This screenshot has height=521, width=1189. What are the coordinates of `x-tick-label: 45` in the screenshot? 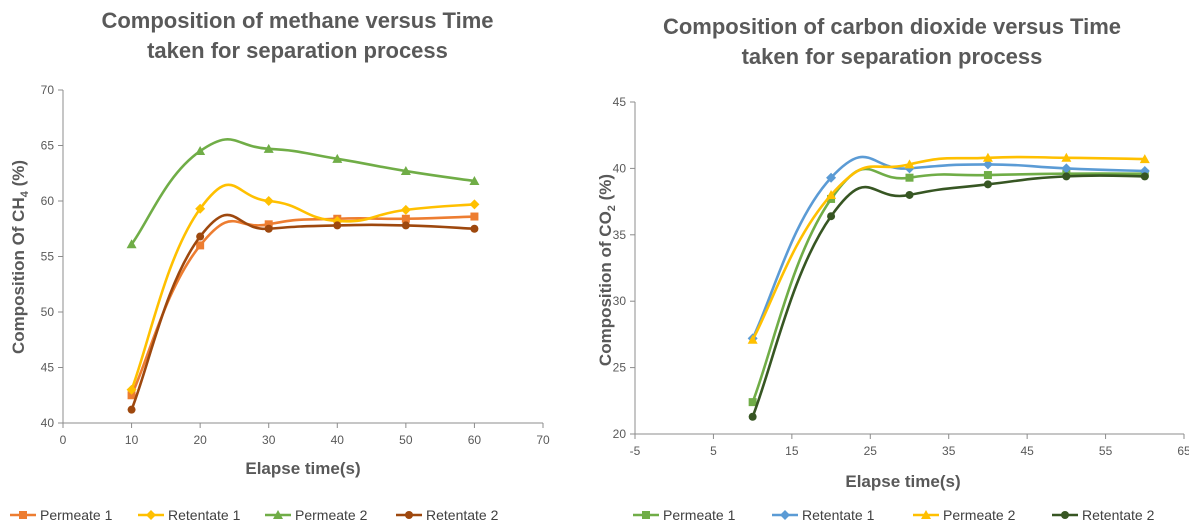 It's located at (1027, 451).